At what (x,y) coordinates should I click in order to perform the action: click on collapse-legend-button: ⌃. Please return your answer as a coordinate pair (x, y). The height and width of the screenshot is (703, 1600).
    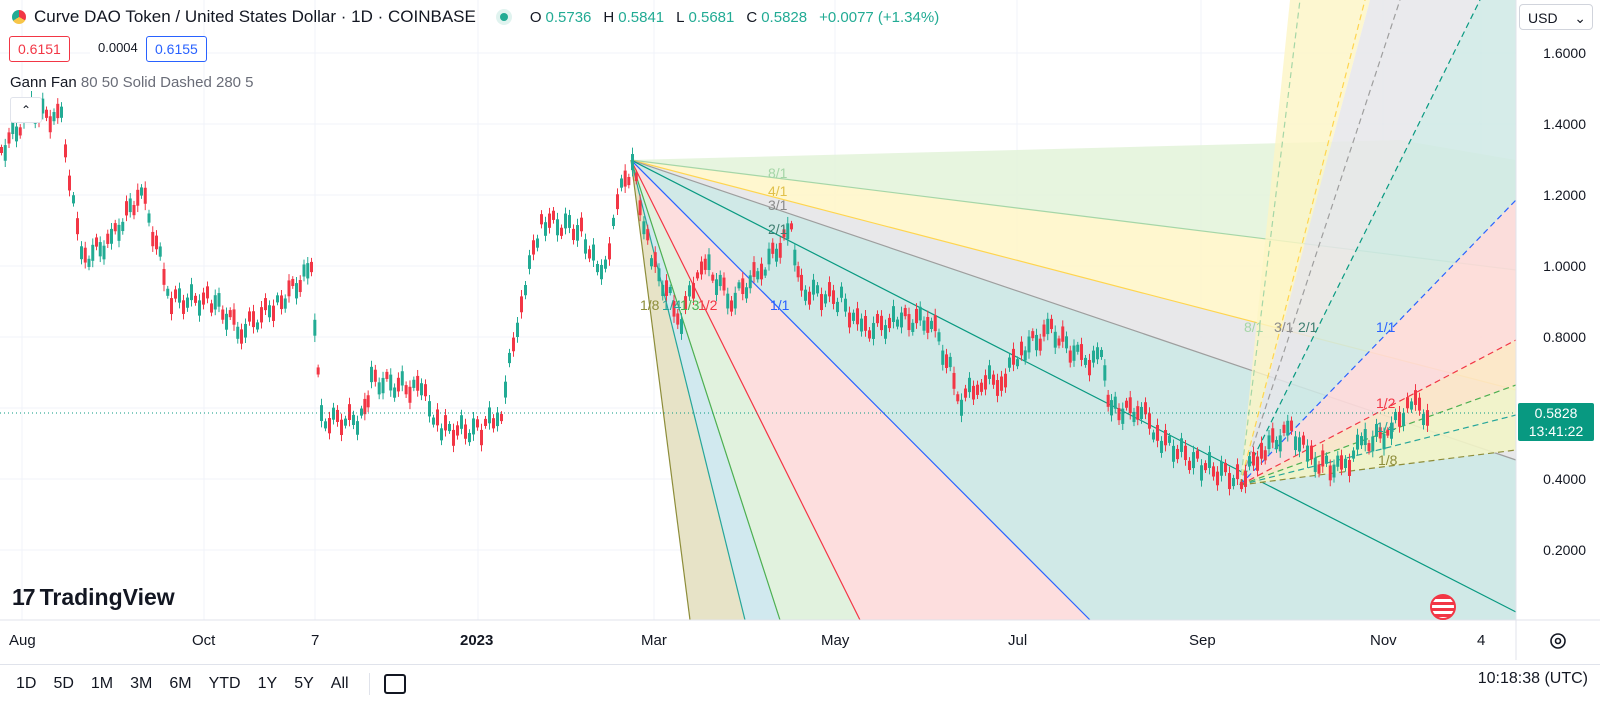
    Looking at the image, I should click on (26, 110).